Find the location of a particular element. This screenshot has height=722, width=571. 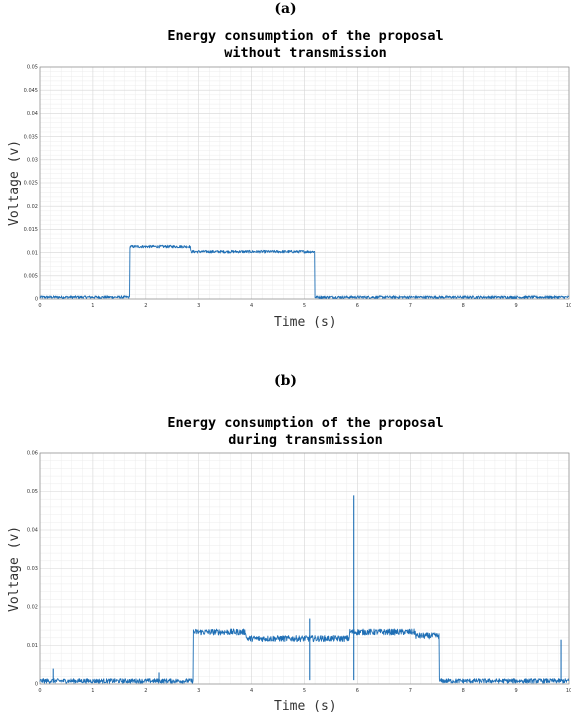

chart-b-title-line2: during transmission is located at coordinates (305, 440).